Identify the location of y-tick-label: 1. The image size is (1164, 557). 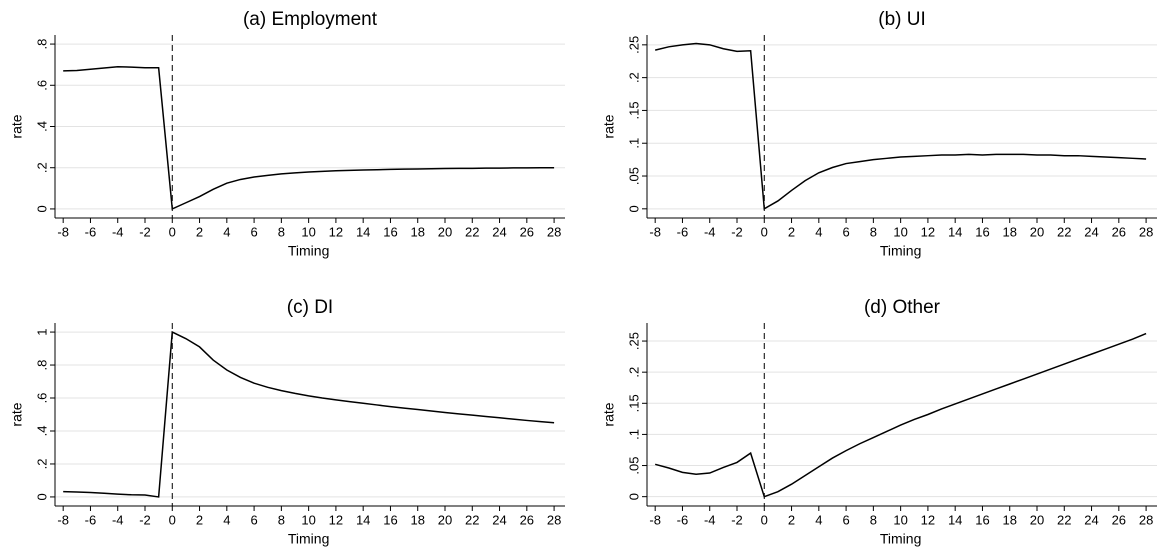
(41, 331).